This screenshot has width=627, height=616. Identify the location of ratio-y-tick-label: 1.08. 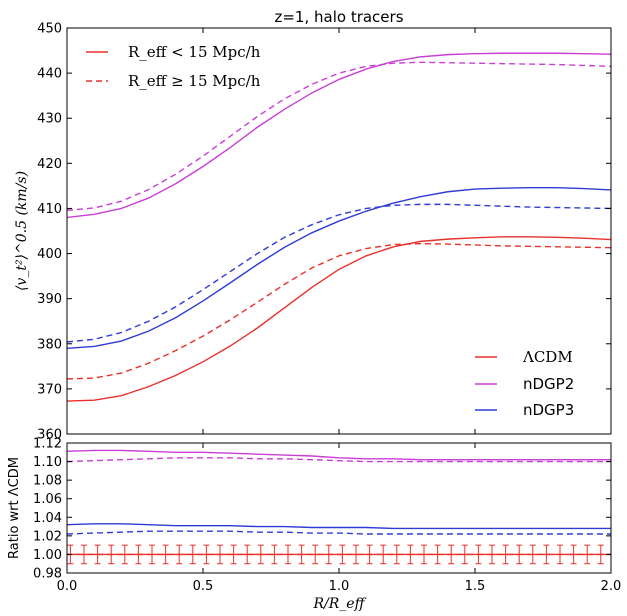
(47, 481).